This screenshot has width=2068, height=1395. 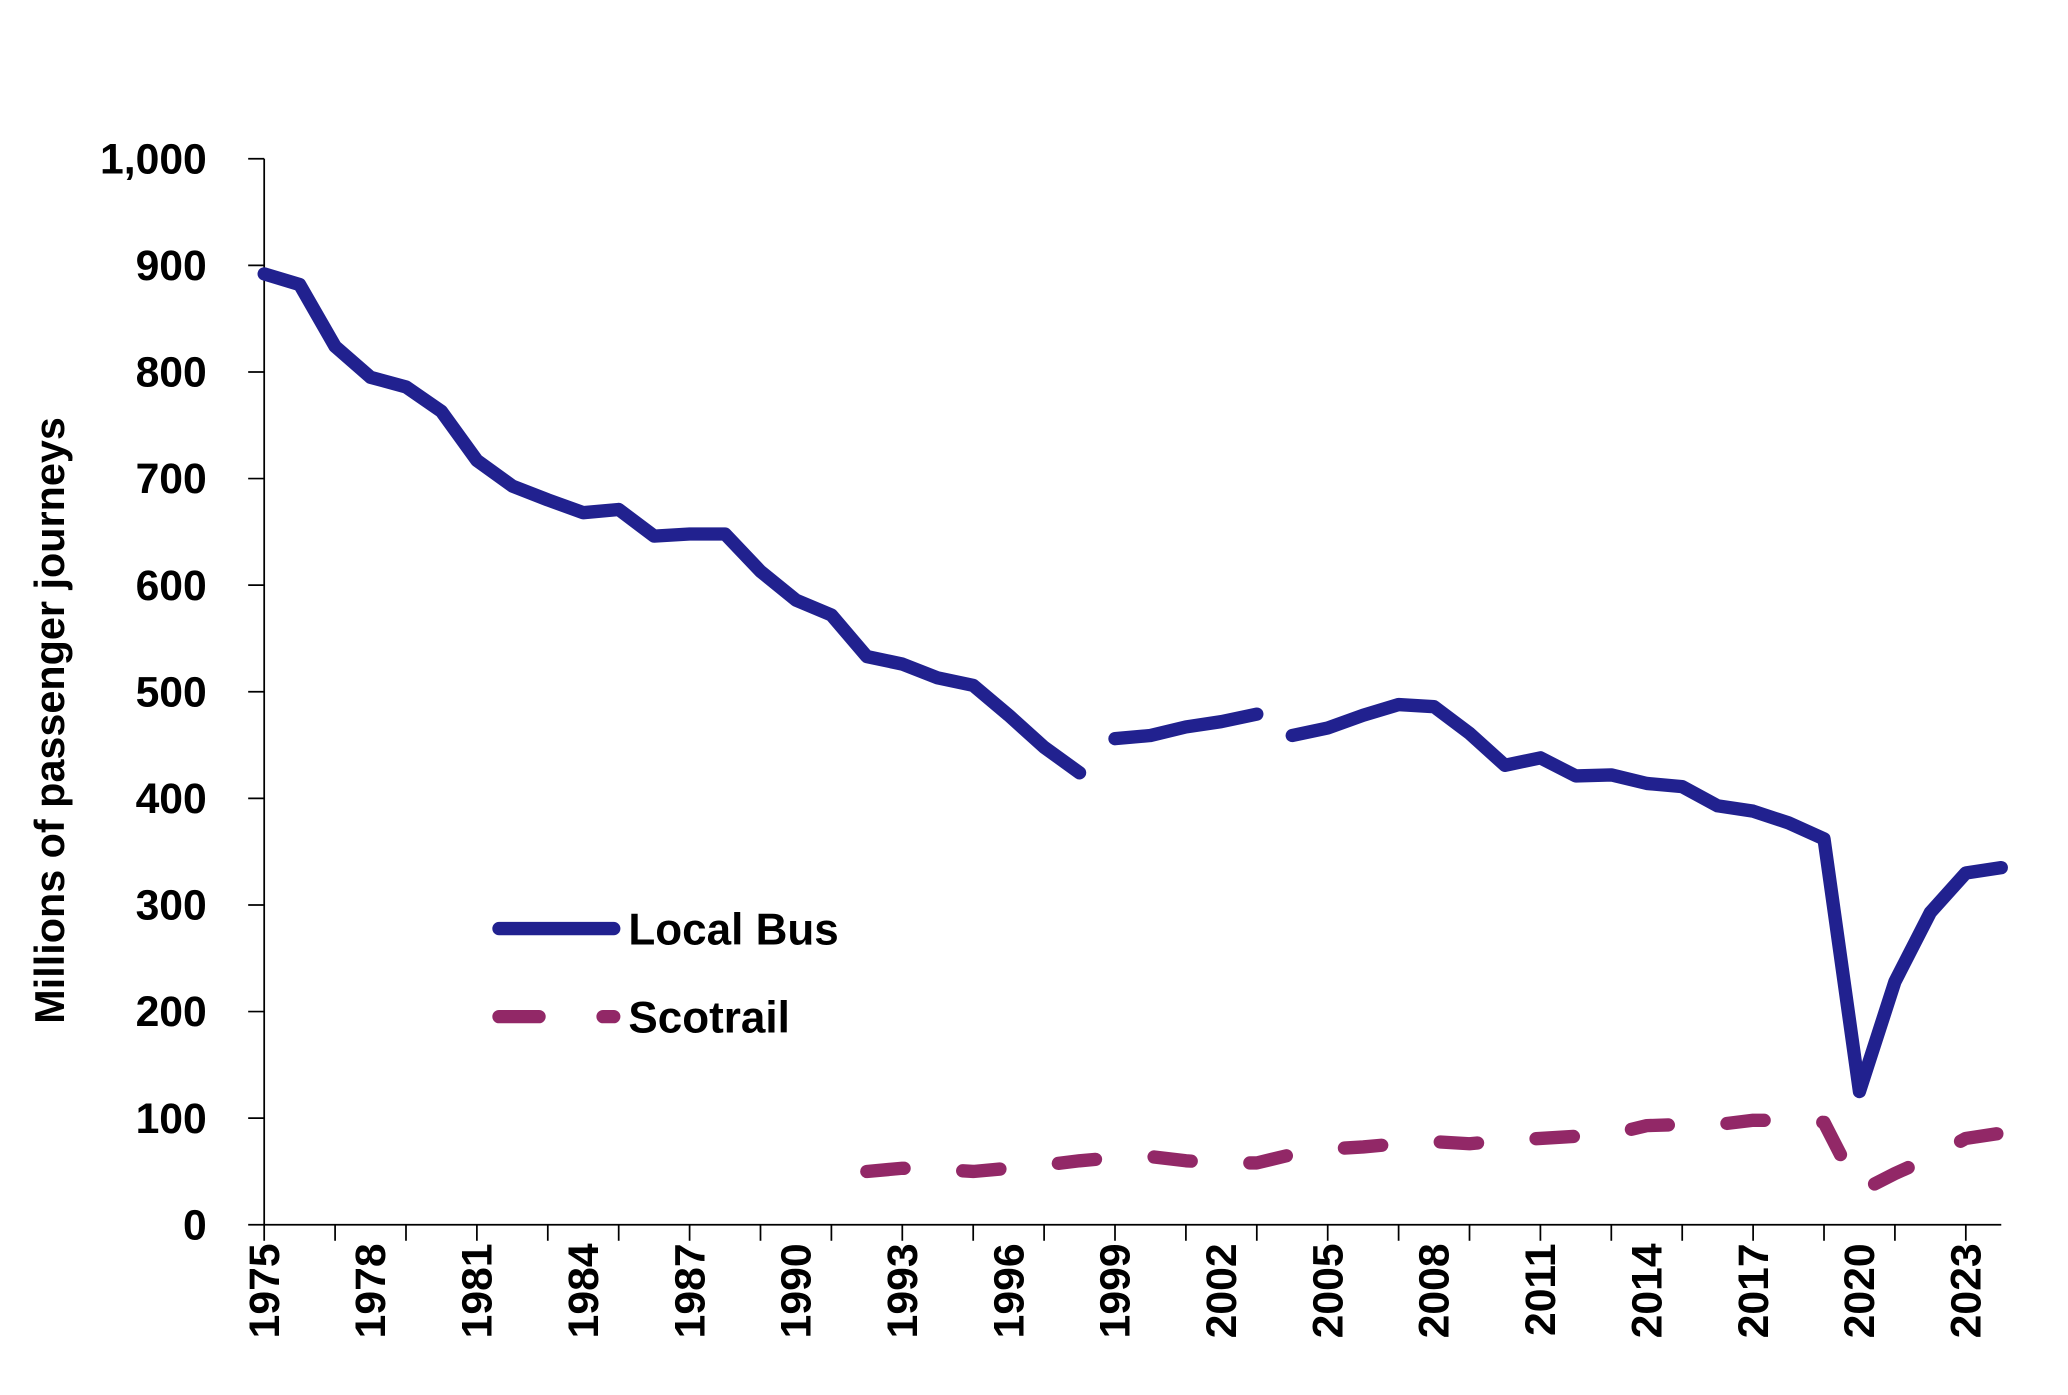 I want to click on x-tick-label: 1978, so click(x=371, y=1290).